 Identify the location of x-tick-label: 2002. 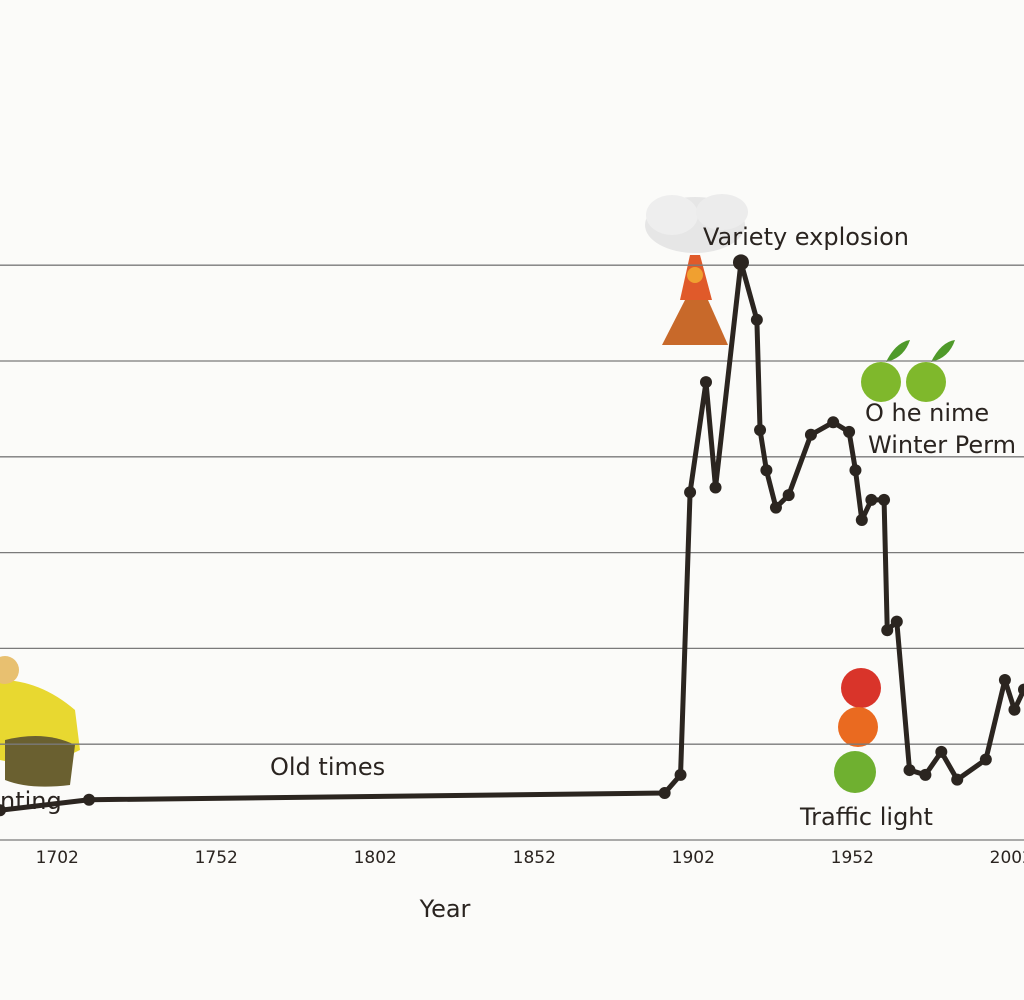
(1007, 858).